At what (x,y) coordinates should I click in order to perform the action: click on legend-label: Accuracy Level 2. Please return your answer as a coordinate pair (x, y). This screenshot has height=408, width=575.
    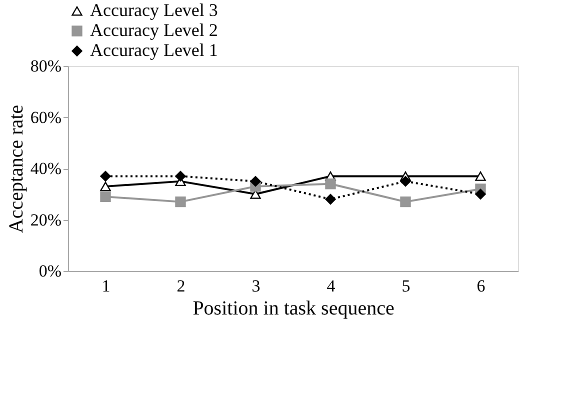
    Looking at the image, I should click on (154, 30).